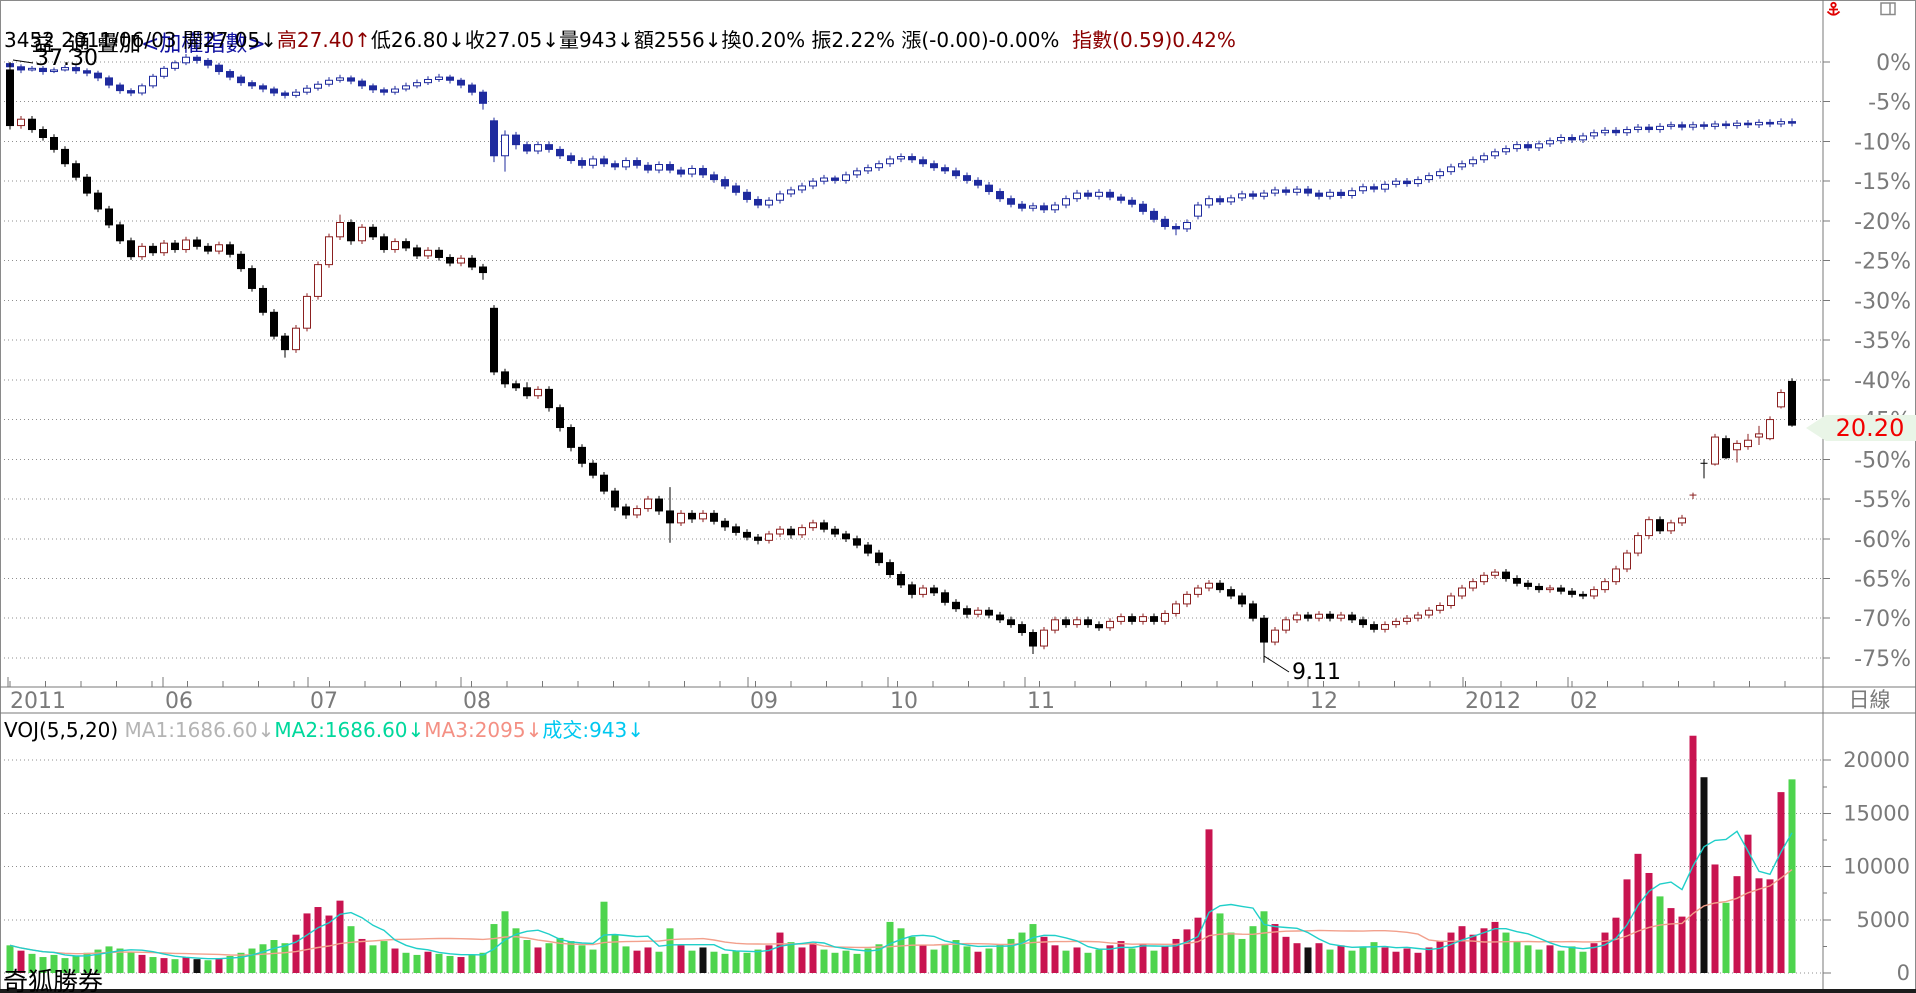  Describe the element at coordinates (1882, 142) in the screenshot. I see `svg-text: -10%` at that location.